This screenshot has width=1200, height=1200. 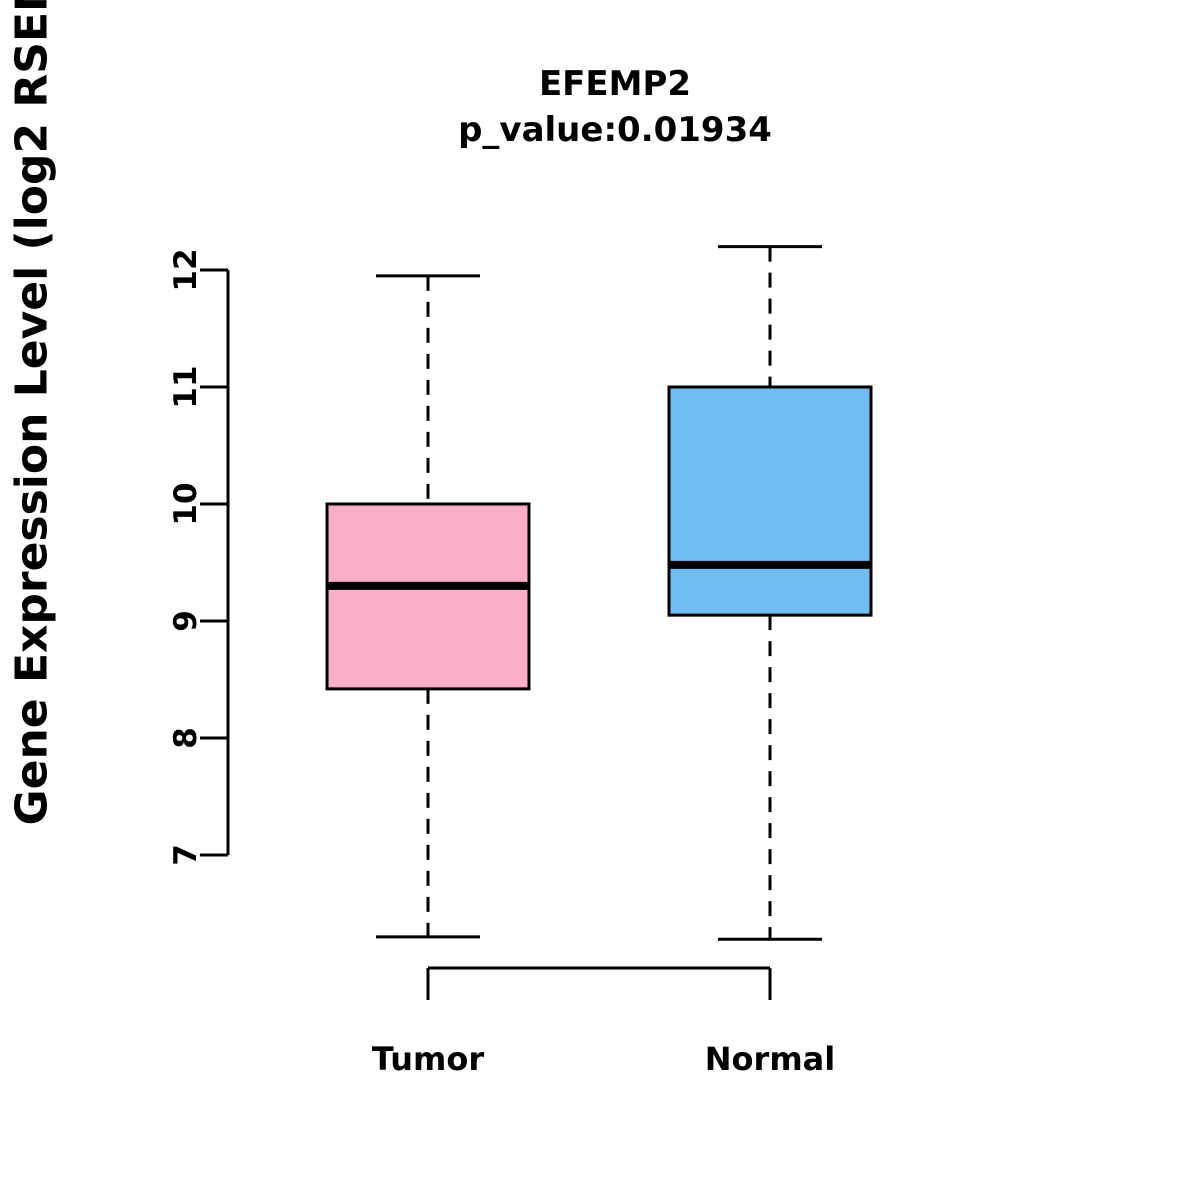 What do you see at coordinates (615, 84) in the screenshot?
I see `chart-title: EFEMP2` at bounding box center [615, 84].